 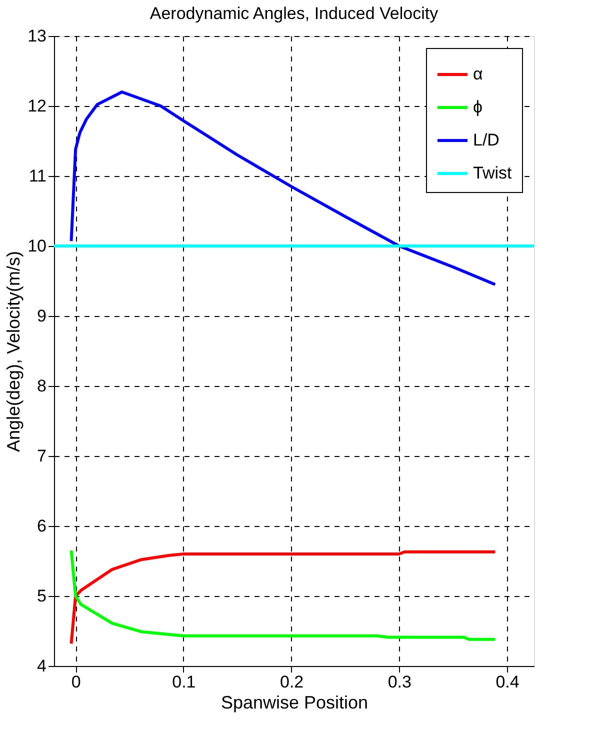 I want to click on legend-label: Twist, so click(x=492, y=173).